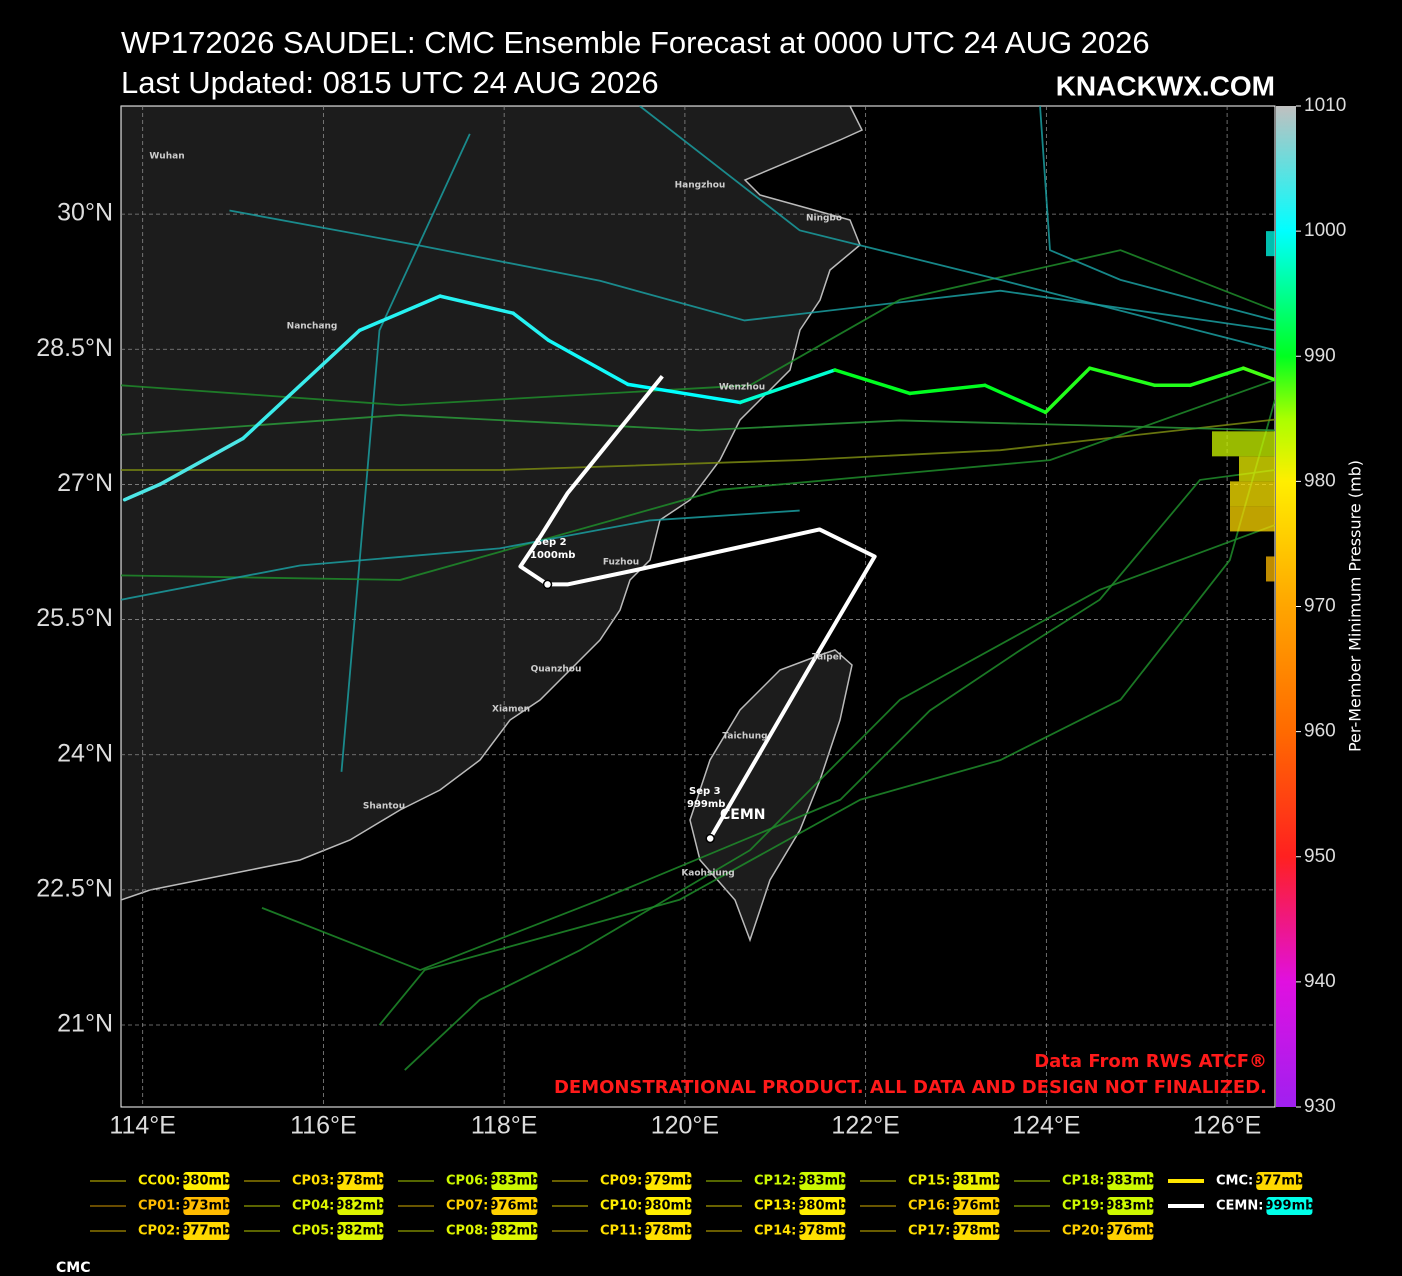  What do you see at coordinates (1320, 355) in the screenshot?
I see `colorbar-tick-label: 990` at bounding box center [1320, 355].